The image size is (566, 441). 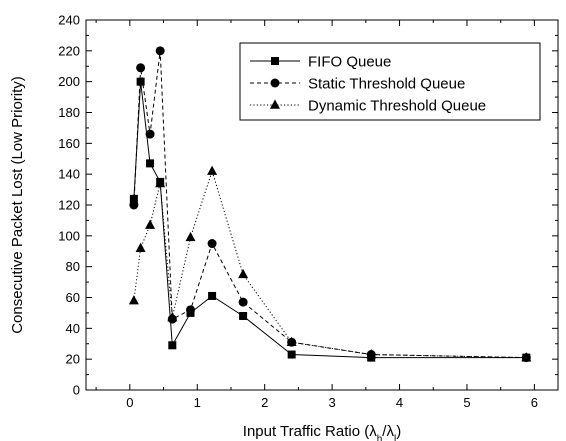 I want to click on y-tick-label: 120, so click(x=69, y=205).